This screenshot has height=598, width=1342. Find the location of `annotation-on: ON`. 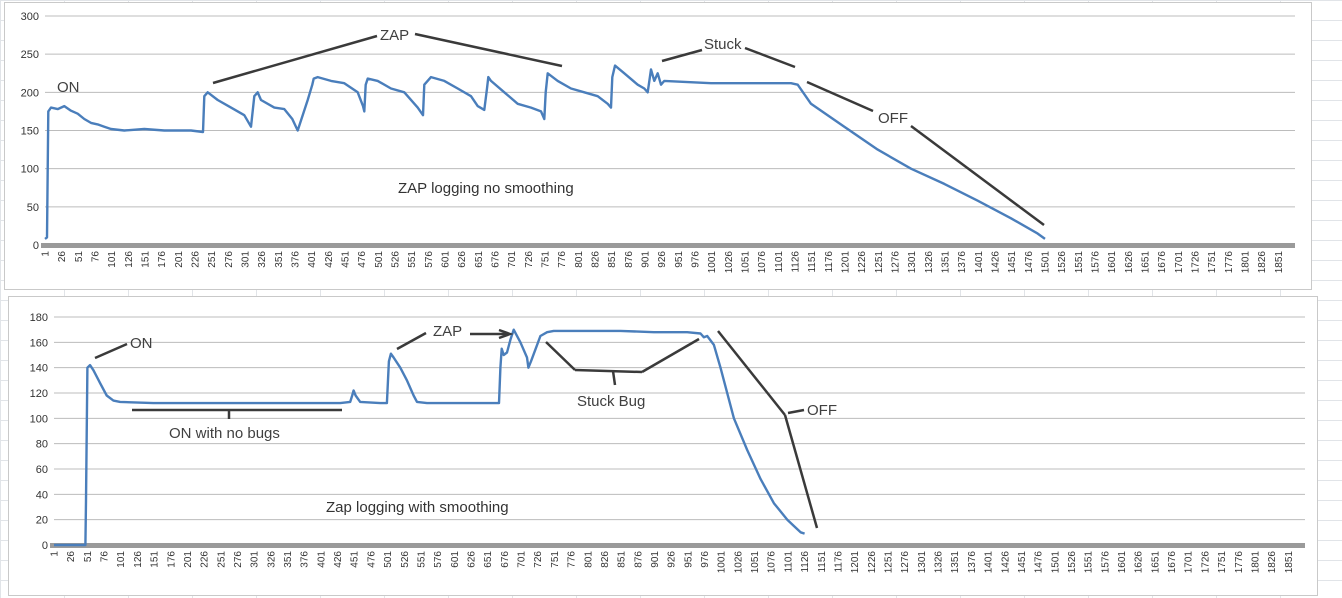

annotation-on: ON is located at coordinates (68, 87).